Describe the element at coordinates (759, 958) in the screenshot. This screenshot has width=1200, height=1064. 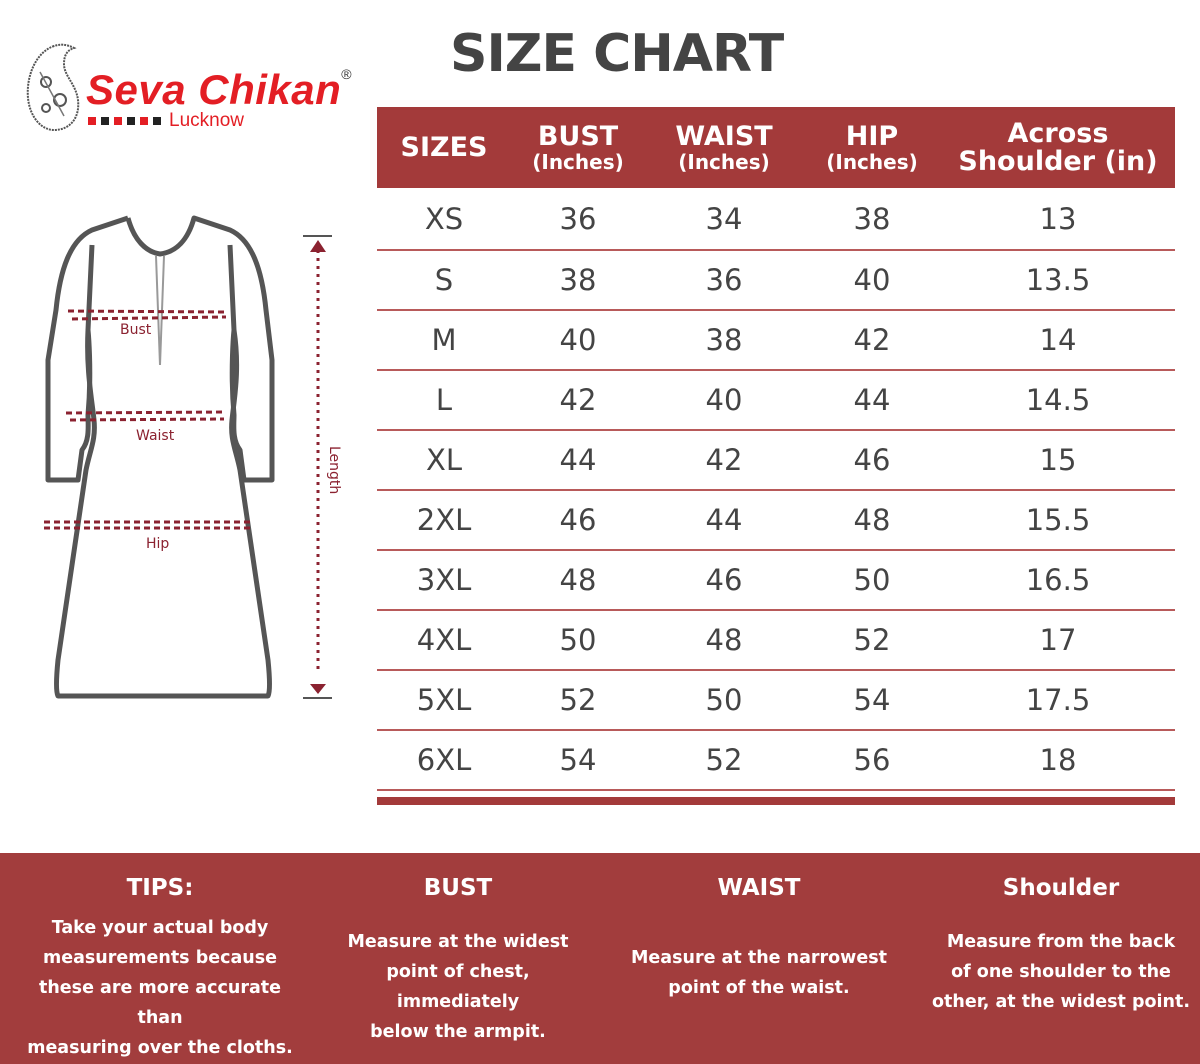
I see `tip-line: Measure at the narrowest` at that location.